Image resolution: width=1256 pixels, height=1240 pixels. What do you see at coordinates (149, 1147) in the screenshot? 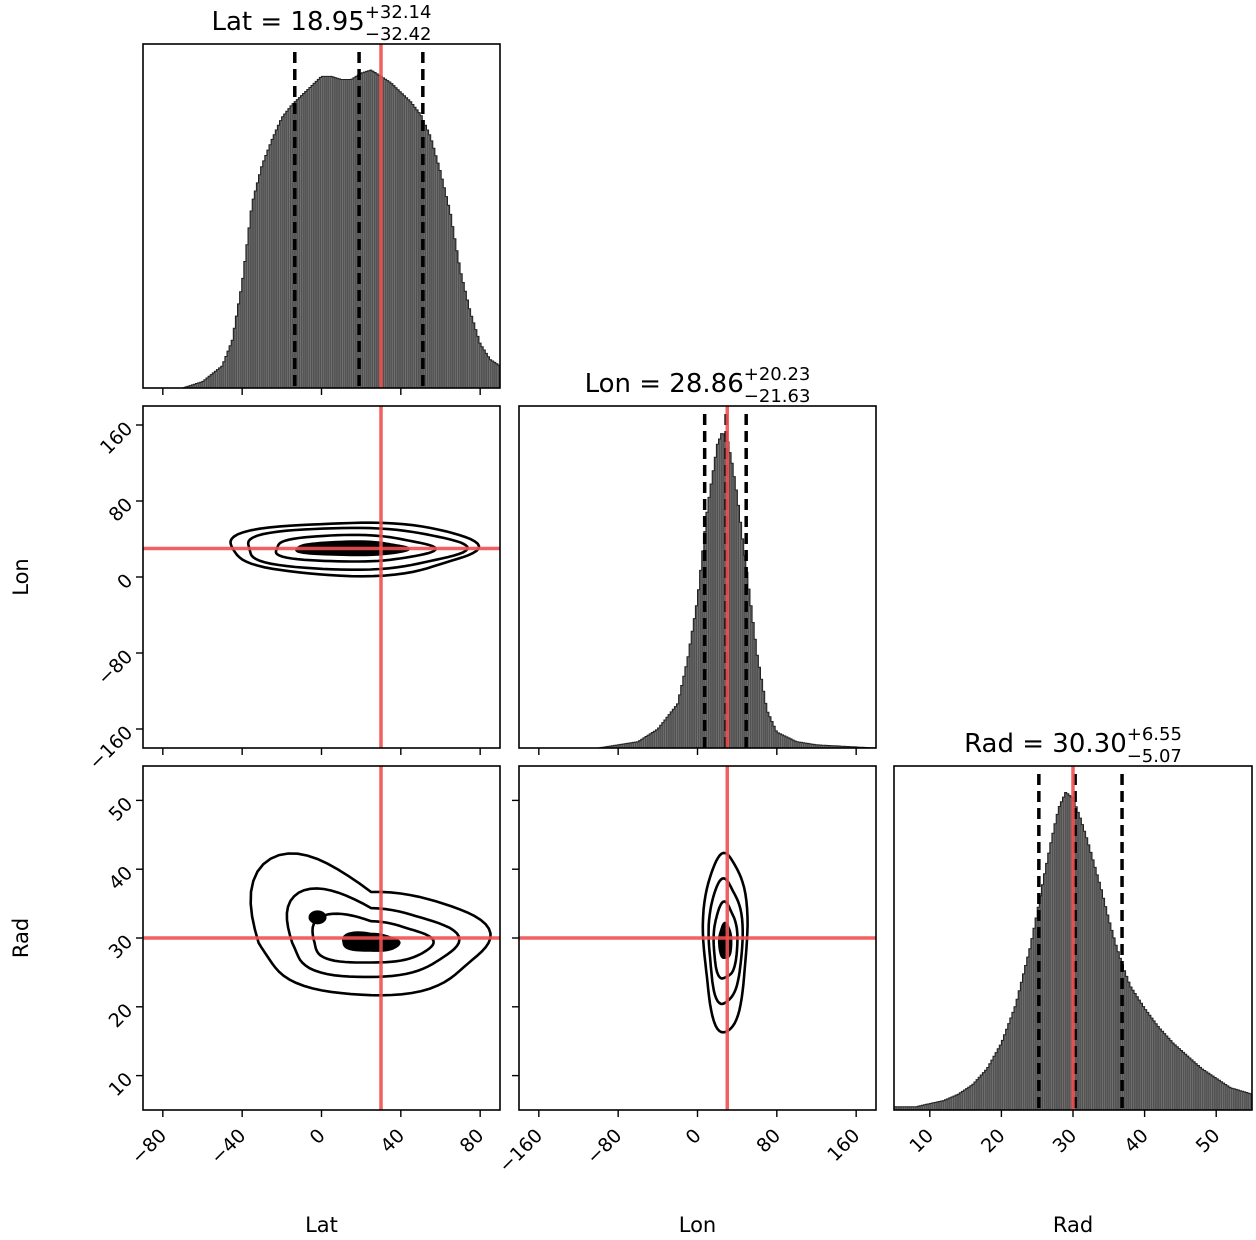
I see `x-tick-label: −80` at bounding box center [149, 1147].